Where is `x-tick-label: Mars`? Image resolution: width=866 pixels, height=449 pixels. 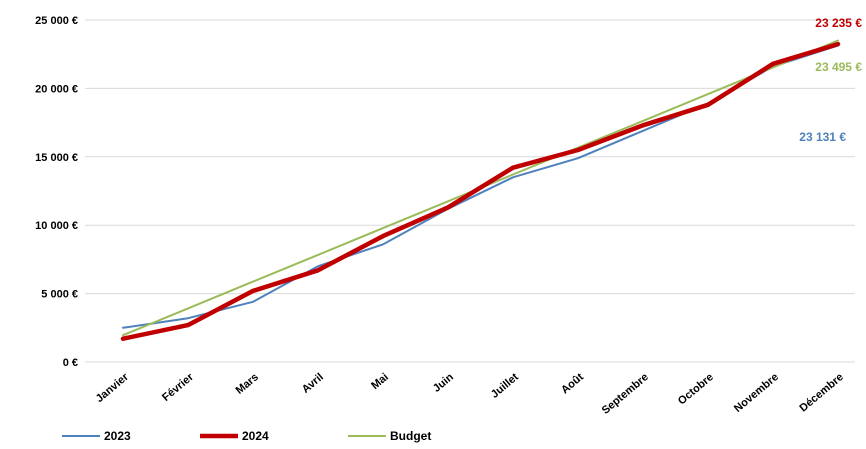 x-tick-label: Mars is located at coordinates (247, 384).